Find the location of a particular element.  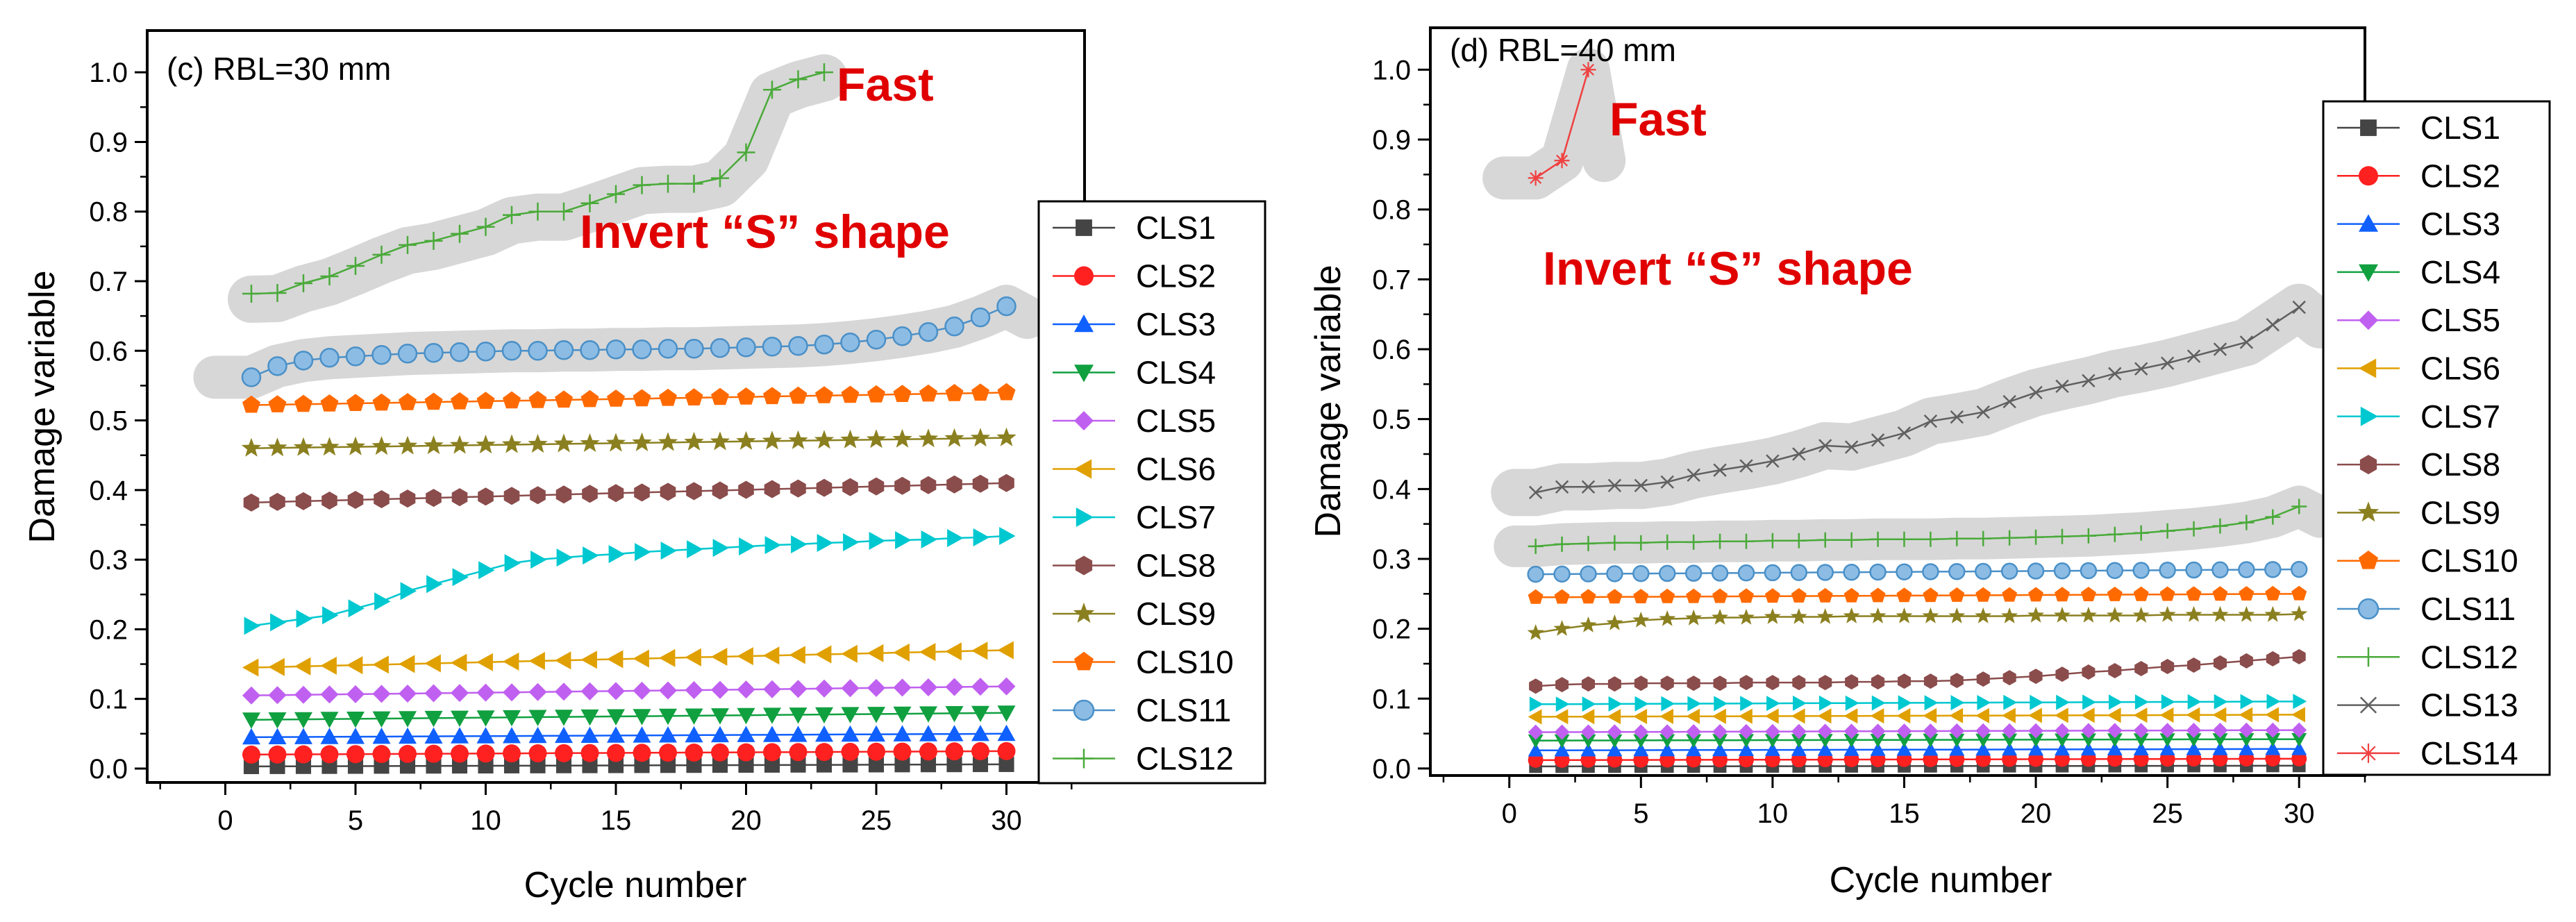

legend-item: CLS6 is located at coordinates (2418, 369).